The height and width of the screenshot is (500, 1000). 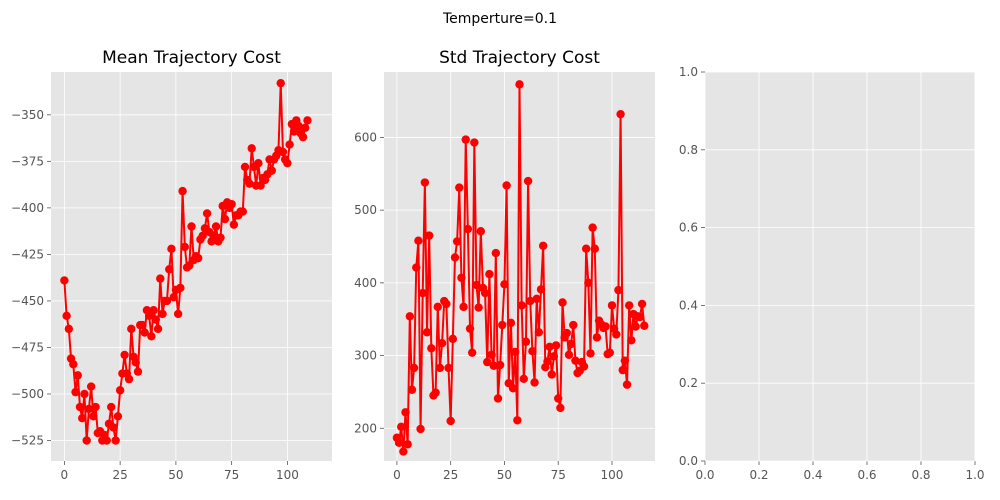 What do you see at coordinates (688, 383) in the screenshot?
I see `y-tick-label: 0.2` at bounding box center [688, 383].